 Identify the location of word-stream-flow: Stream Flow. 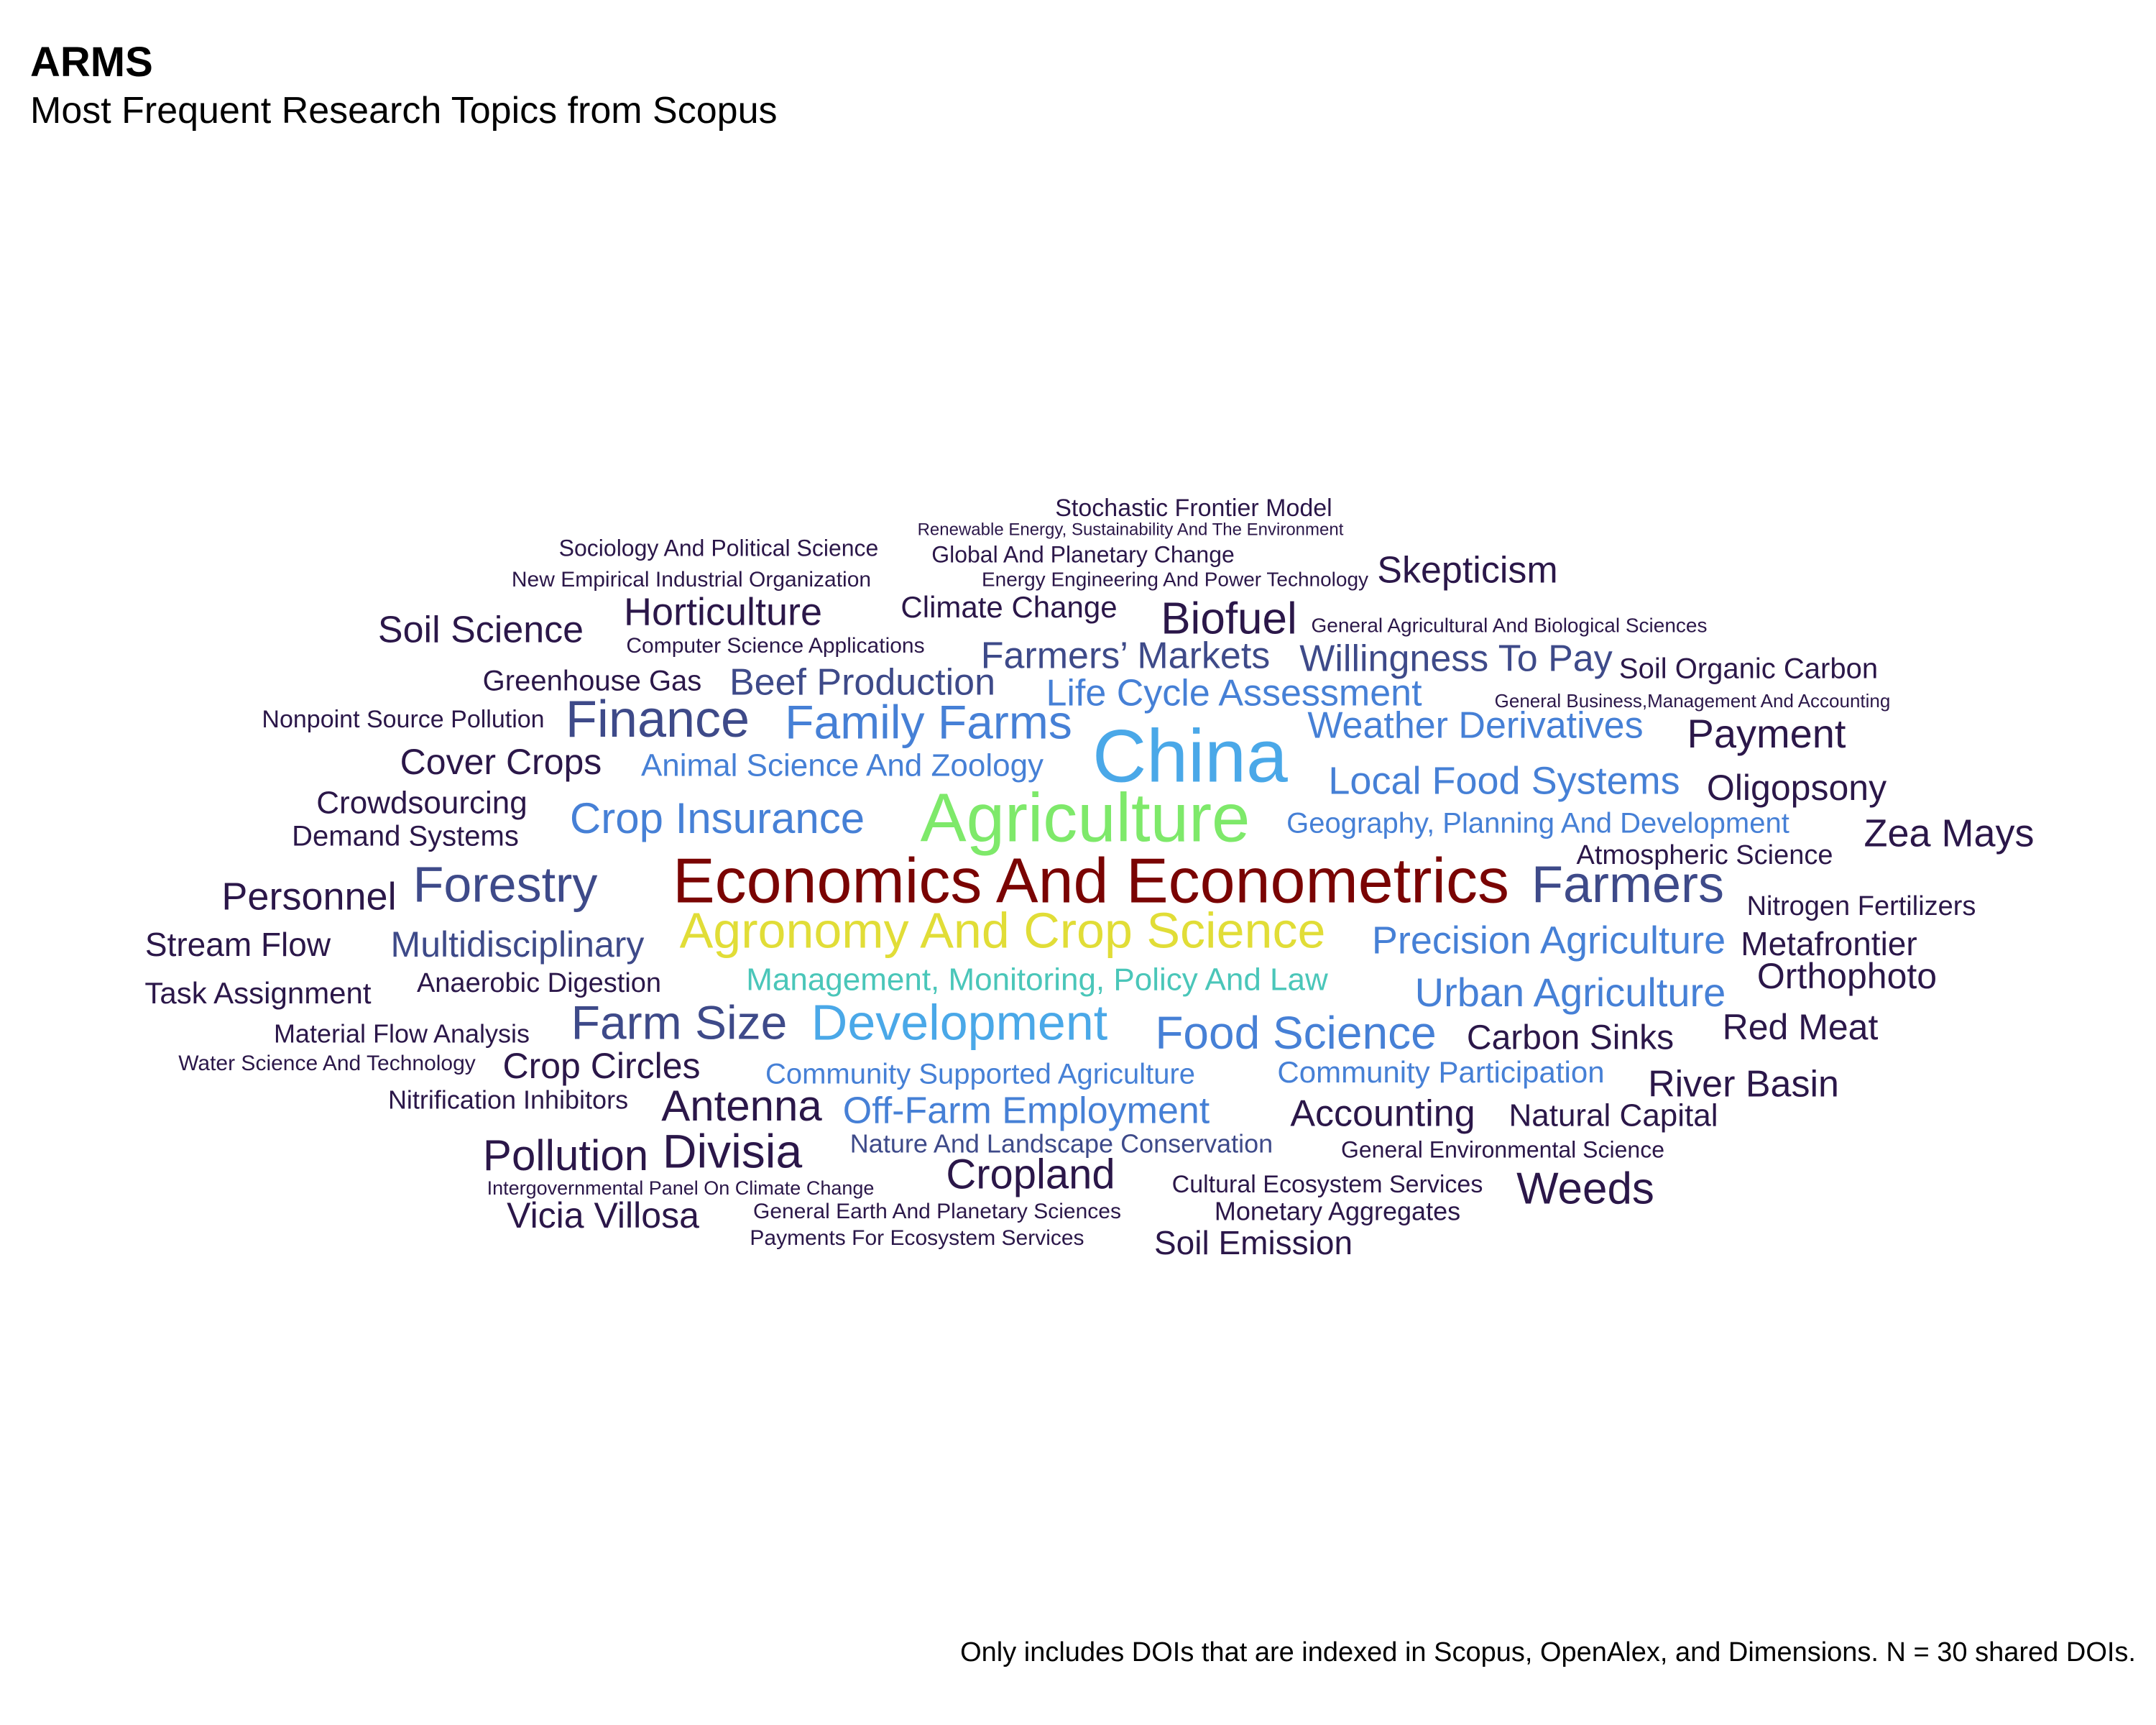
(238, 944).